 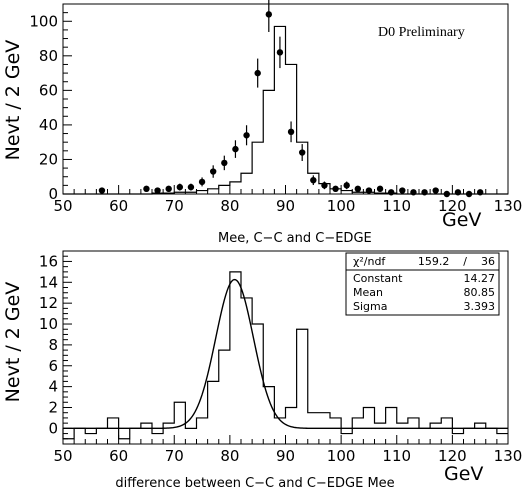 What do you see at coordinates (53, 407) in the screenshot?
I see `y-tick-label: 2` at bounding box center [53, 407].